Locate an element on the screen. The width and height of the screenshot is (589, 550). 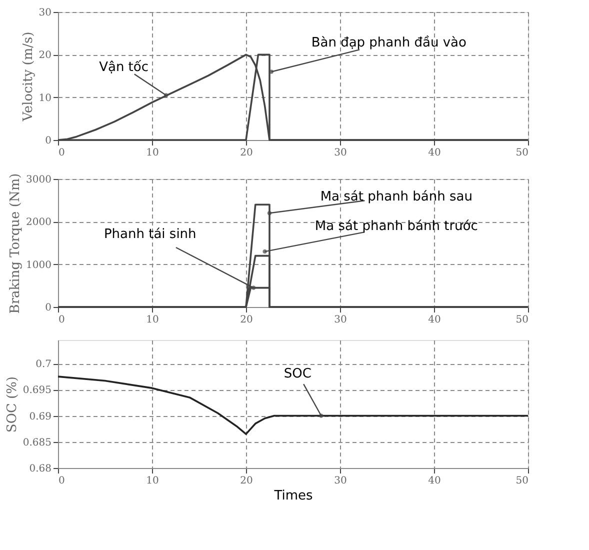
y-tick-label: 10 is located at coordinates (45, 98).